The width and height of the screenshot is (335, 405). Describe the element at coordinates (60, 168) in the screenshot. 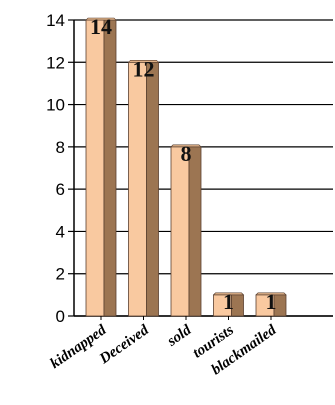

I see `y-axis-ticks: 0 2 4 6 8 10 12 14` at that location.